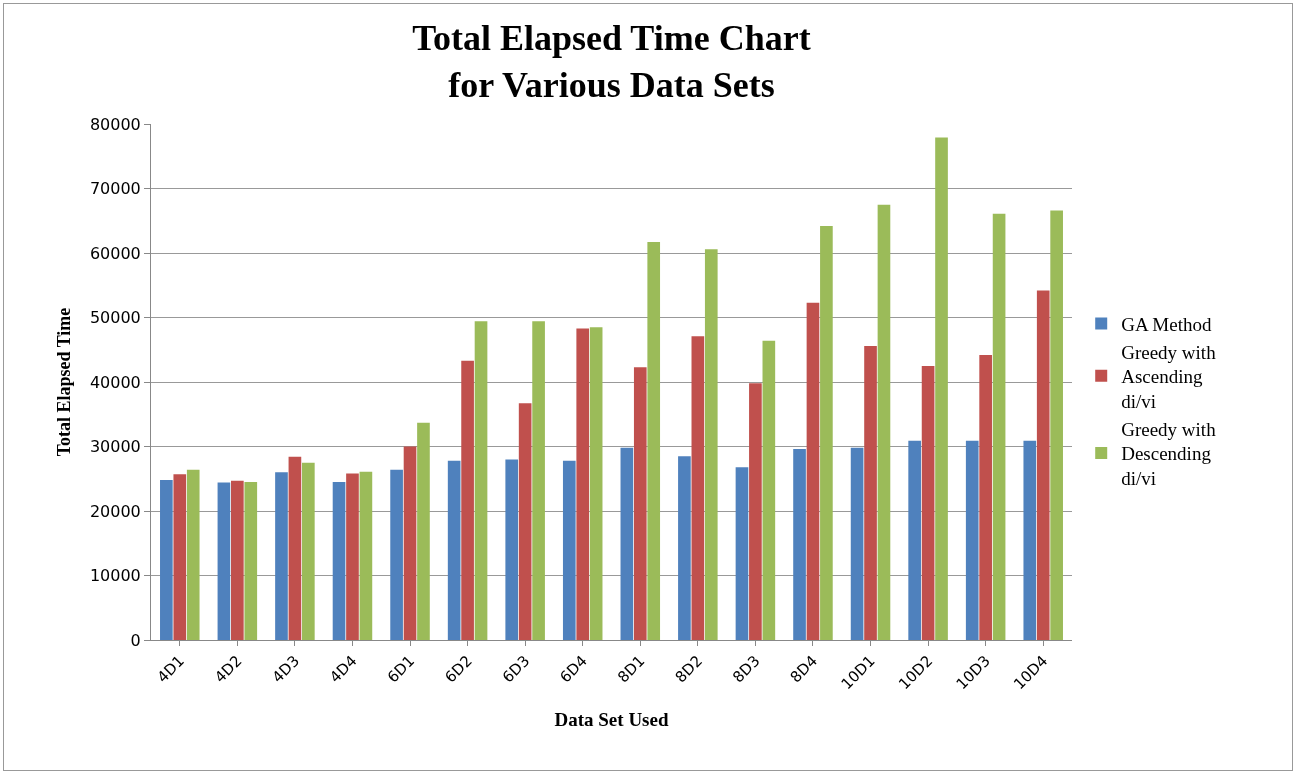 The width and height of the screenshot is (1298, 776). I want to click on x-tick-label: 8D1, so click(631, 669).